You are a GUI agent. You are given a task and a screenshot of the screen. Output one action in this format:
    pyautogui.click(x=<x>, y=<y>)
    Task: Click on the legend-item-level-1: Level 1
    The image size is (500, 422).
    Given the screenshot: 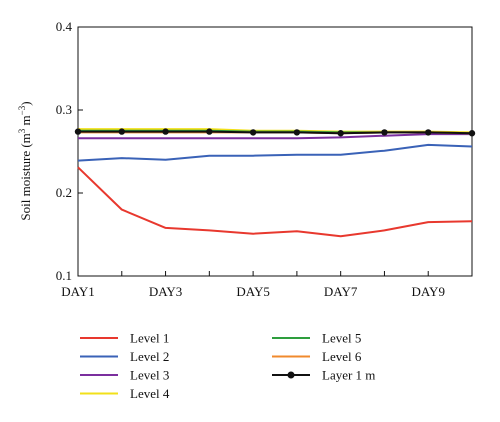 What is the action you would take?
    pyautogui.click(x=124, y=338)
    